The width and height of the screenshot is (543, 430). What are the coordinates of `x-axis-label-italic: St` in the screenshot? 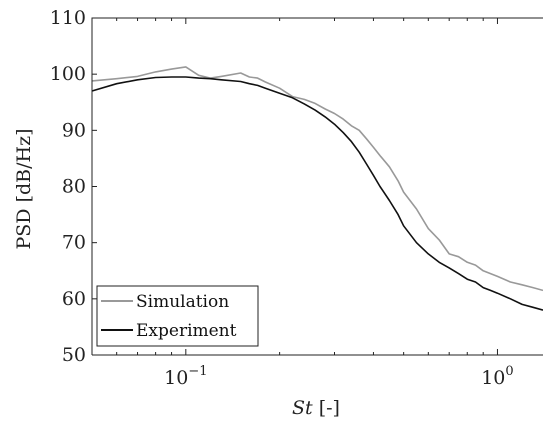 It's located at (302, 408).